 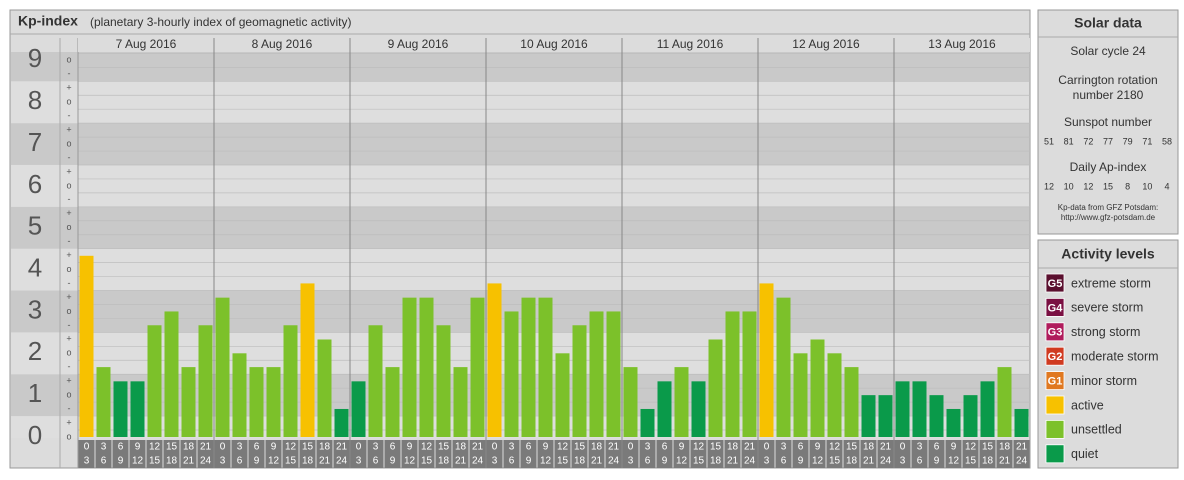 What do you see at coordinates (716, 461) in the screenshot?
I see `hour-label: 18` at bounding box center [716, 461].